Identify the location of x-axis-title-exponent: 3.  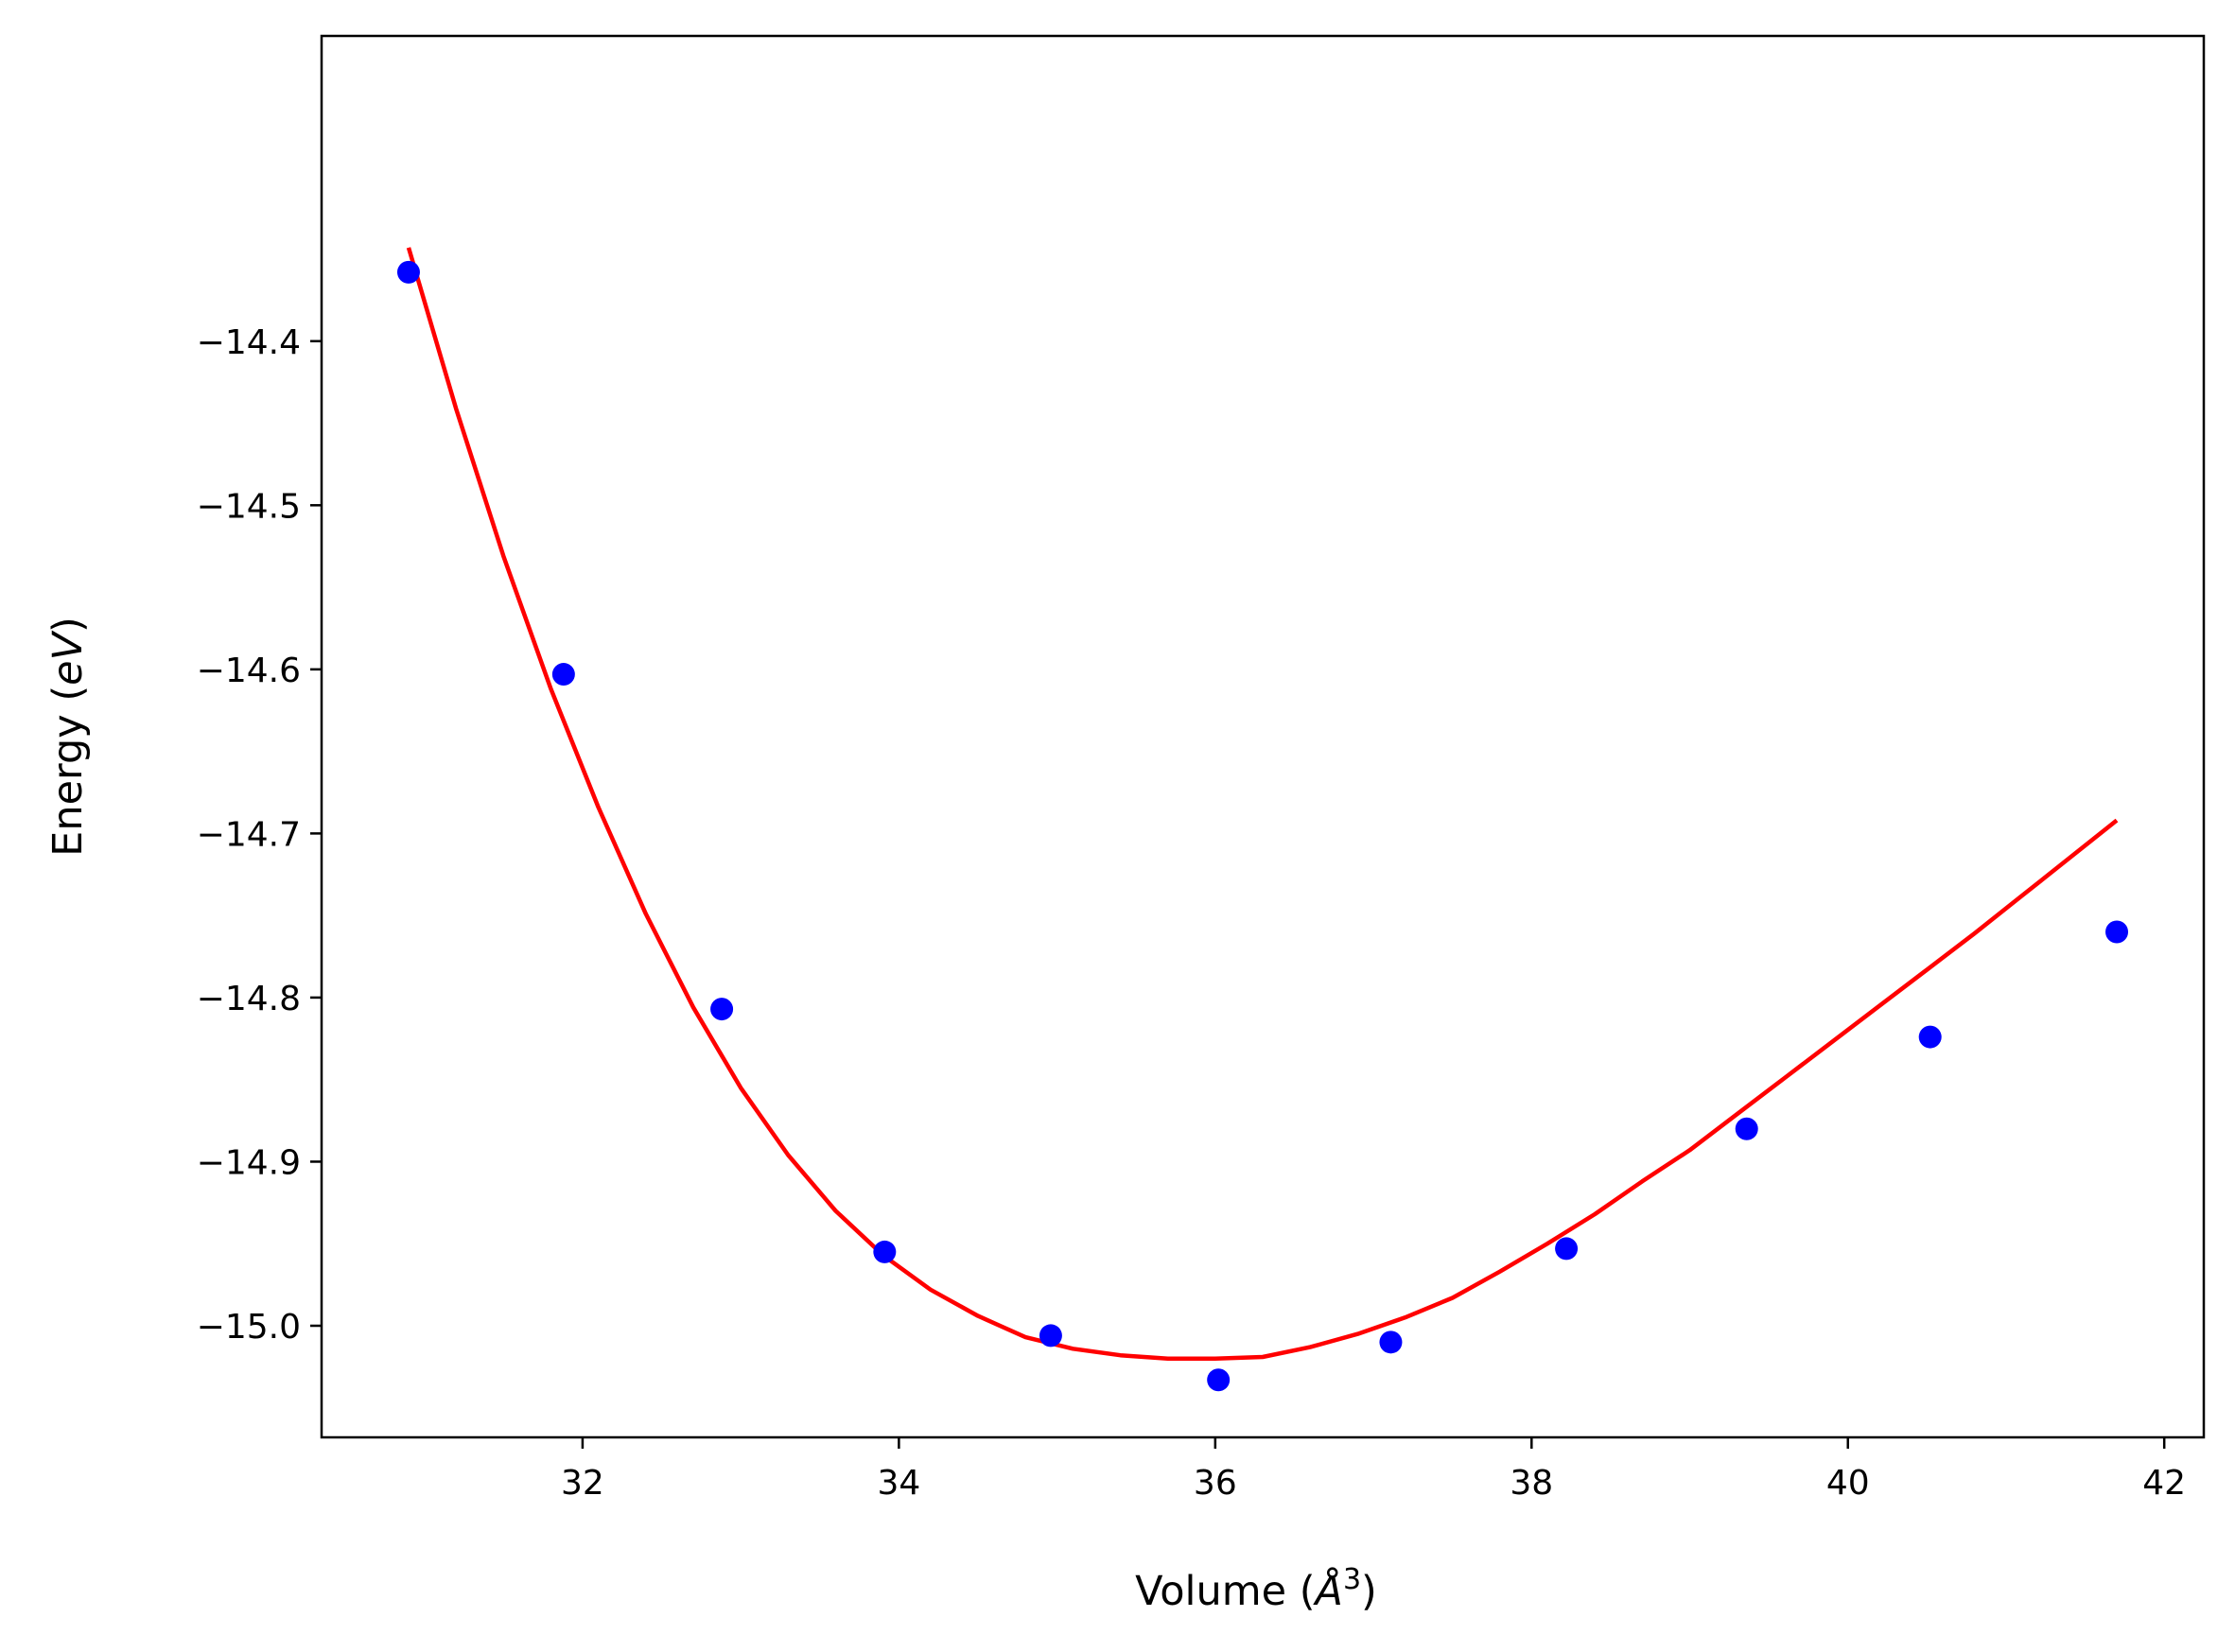
(1352, 1580).